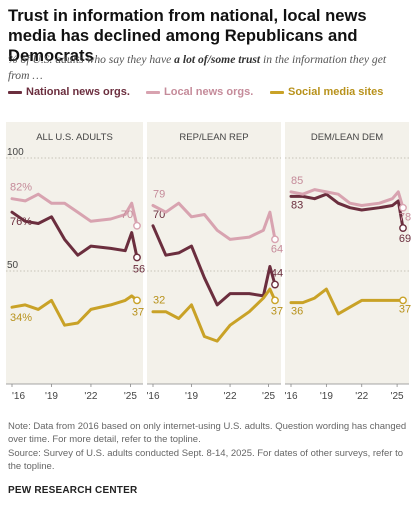  Describe the element at coordinates (159, 194) in the screenshot. I see `start-label-local-panel-2: 79` at that location.